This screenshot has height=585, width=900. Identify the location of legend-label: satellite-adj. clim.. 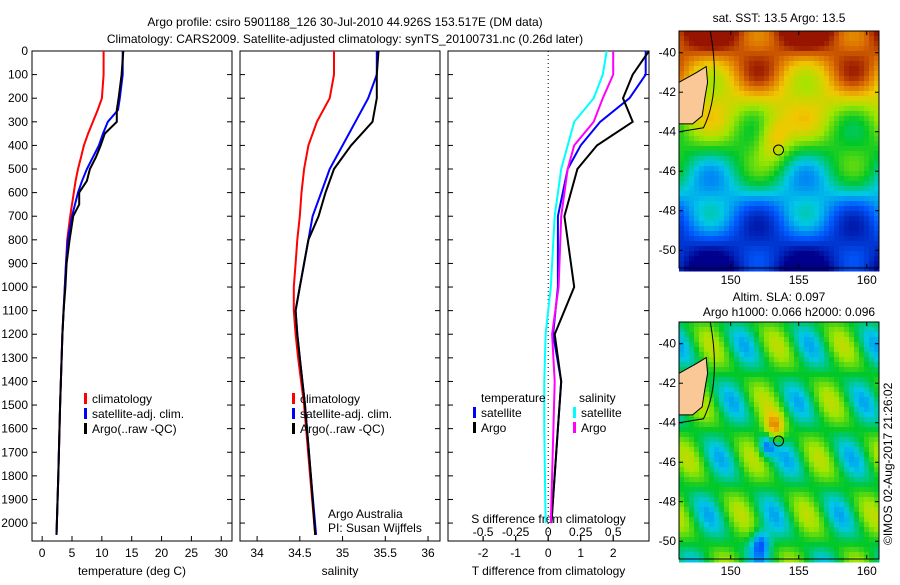
(346, 414).